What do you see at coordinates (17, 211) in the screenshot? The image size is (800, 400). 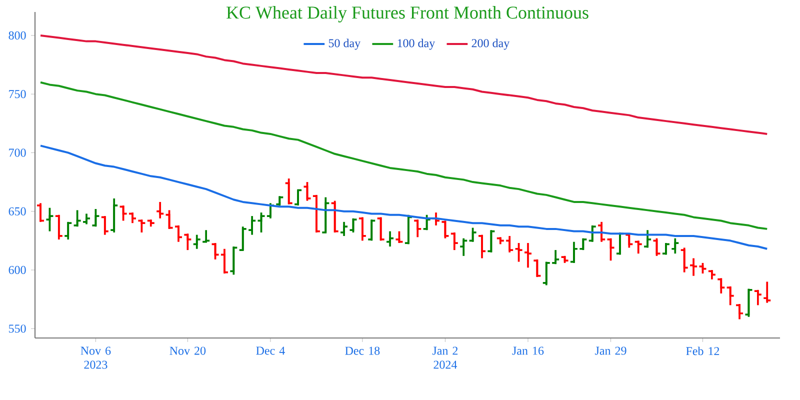 I see `y-tick-label: 650` at bounding box center [17, 211].